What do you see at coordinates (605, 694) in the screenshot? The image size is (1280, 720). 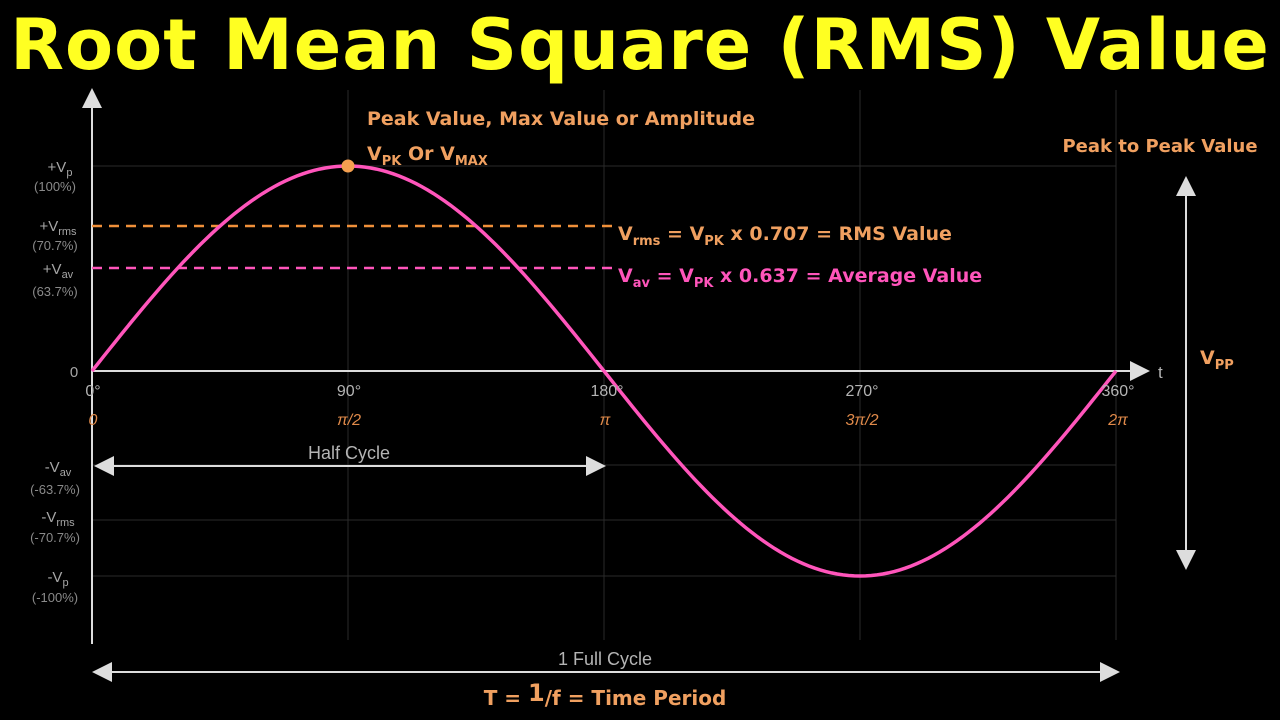 I see `time-period-formula: T = 1/f = Time Period` at bounding box center [605, 694].